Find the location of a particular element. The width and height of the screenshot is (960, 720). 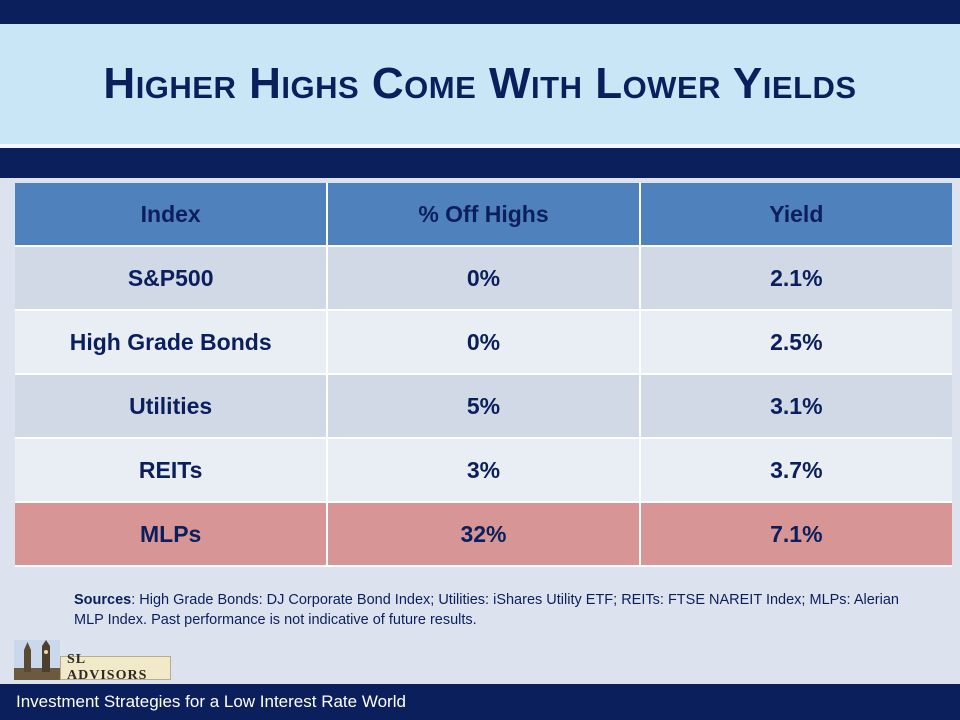

col-header-yield: Yield is located at coordinates (795, 215).